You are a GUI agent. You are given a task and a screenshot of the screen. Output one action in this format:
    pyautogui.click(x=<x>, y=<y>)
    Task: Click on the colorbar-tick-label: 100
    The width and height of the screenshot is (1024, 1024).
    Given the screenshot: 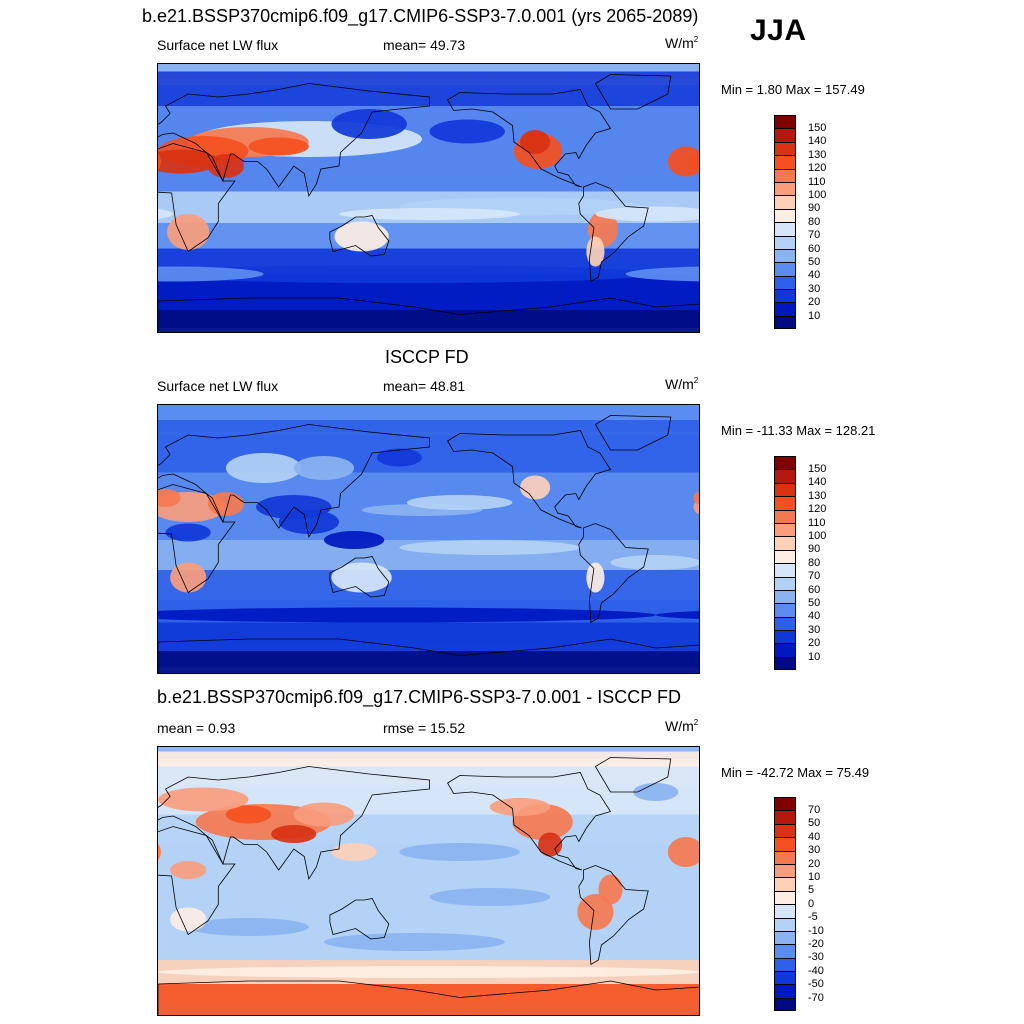 What is the action you would take?
    pyautogui.click(x=817, y=194)
    